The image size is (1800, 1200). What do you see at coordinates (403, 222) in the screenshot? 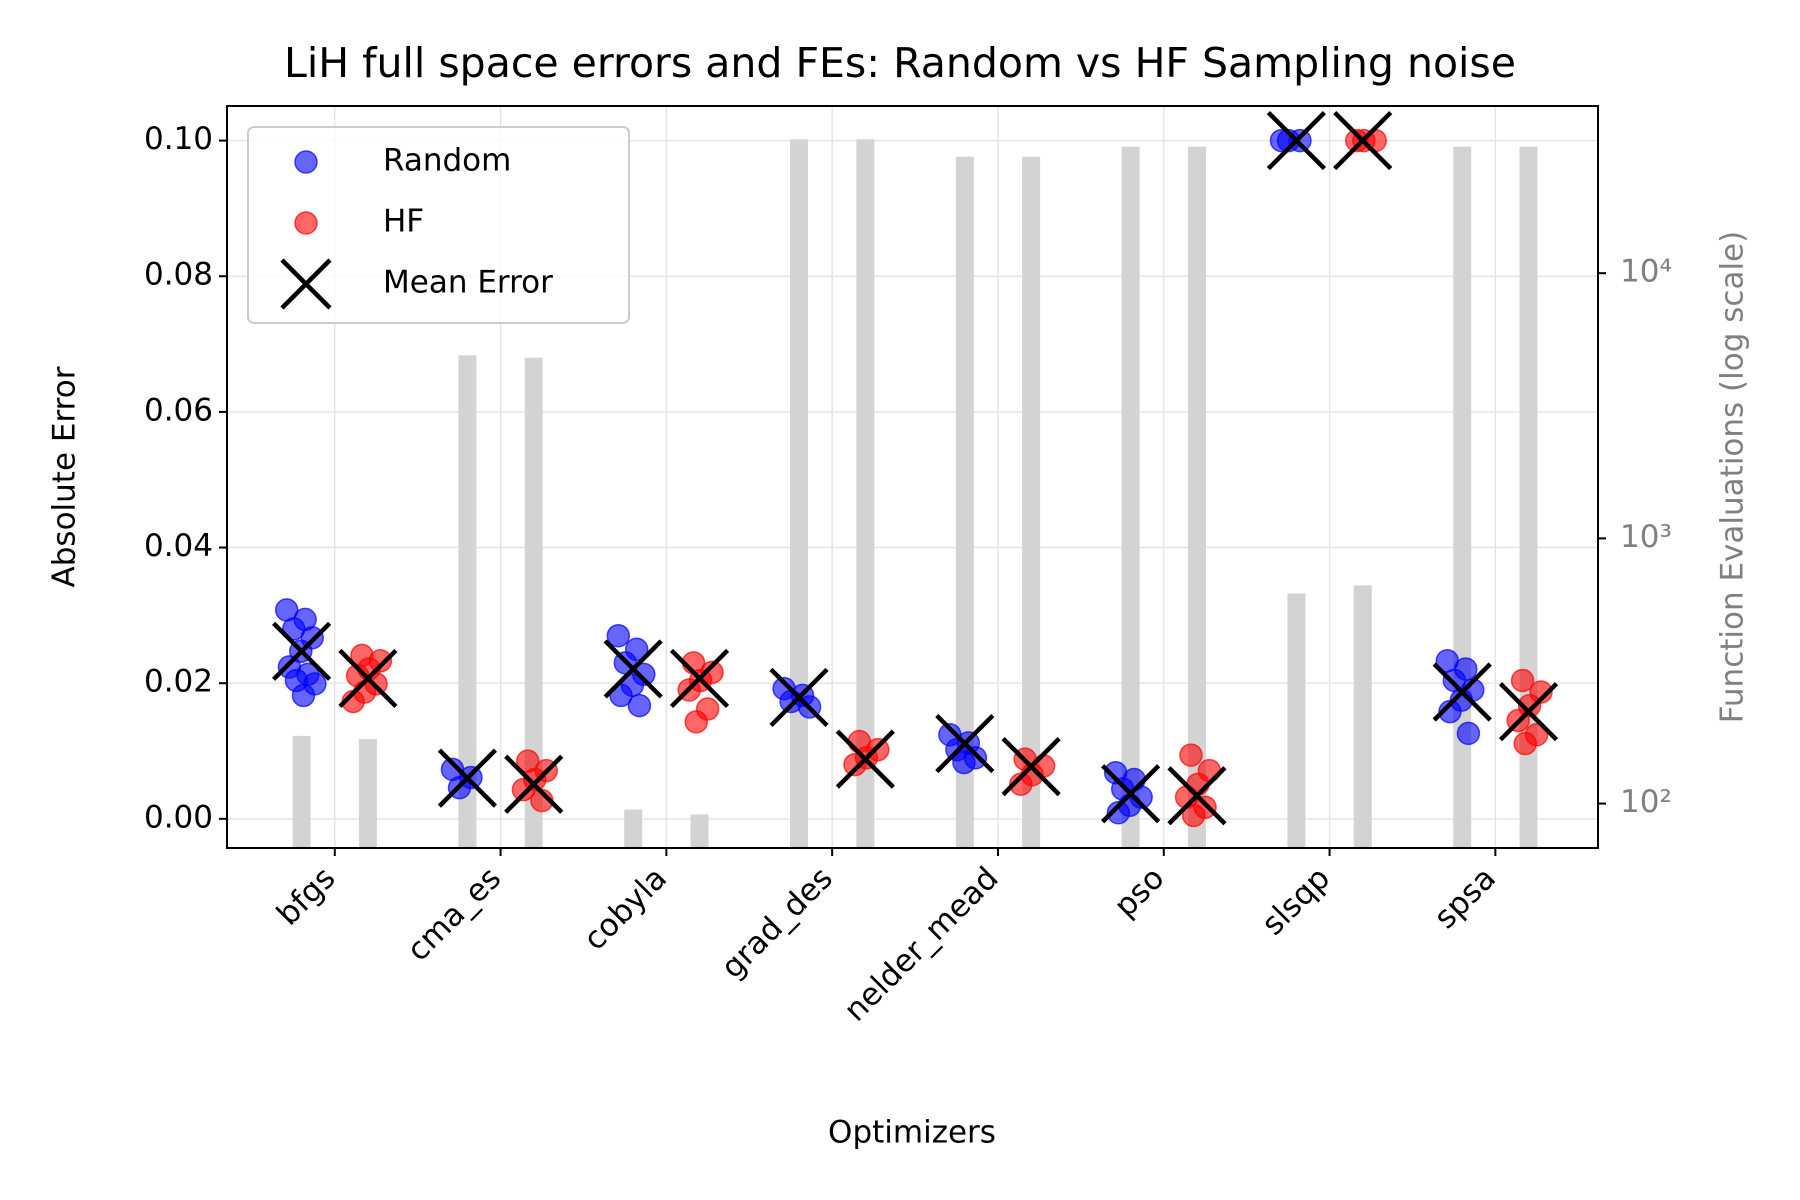
I see `legend-label: HF` at bounding box center [403, 222].